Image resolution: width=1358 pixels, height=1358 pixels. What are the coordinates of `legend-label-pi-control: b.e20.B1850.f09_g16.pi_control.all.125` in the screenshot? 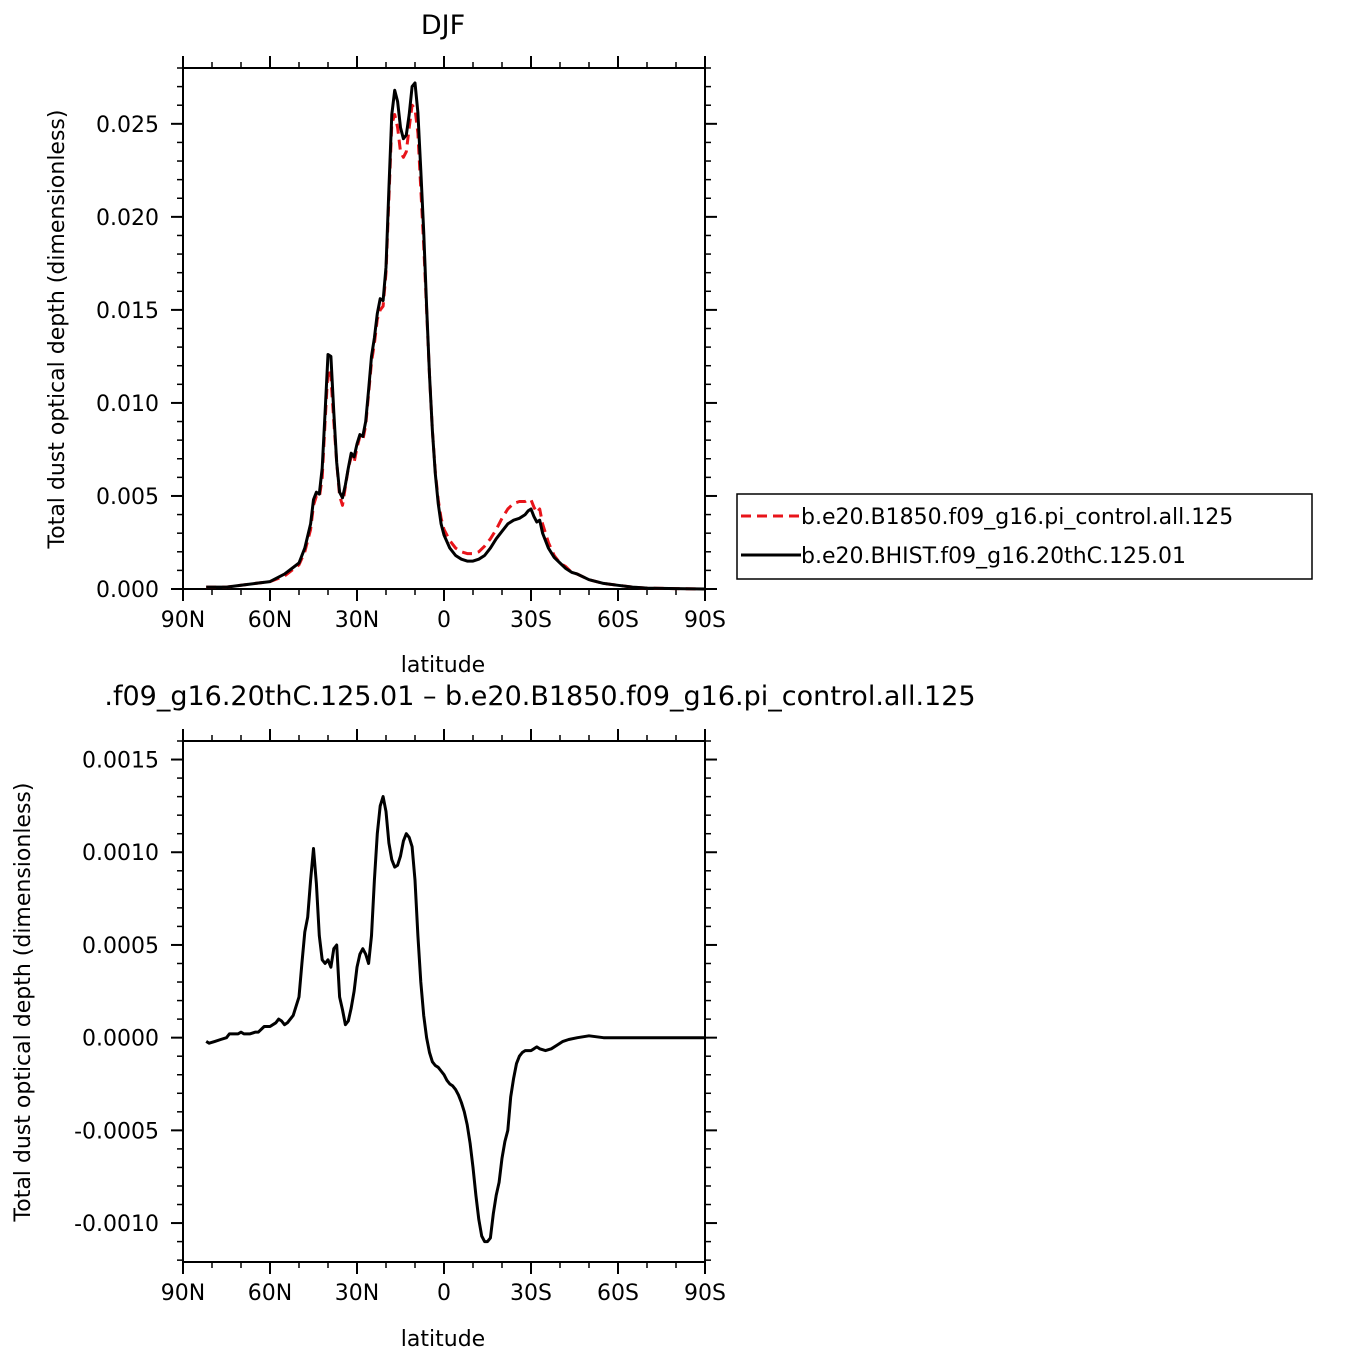 It's located at (1017, 517).